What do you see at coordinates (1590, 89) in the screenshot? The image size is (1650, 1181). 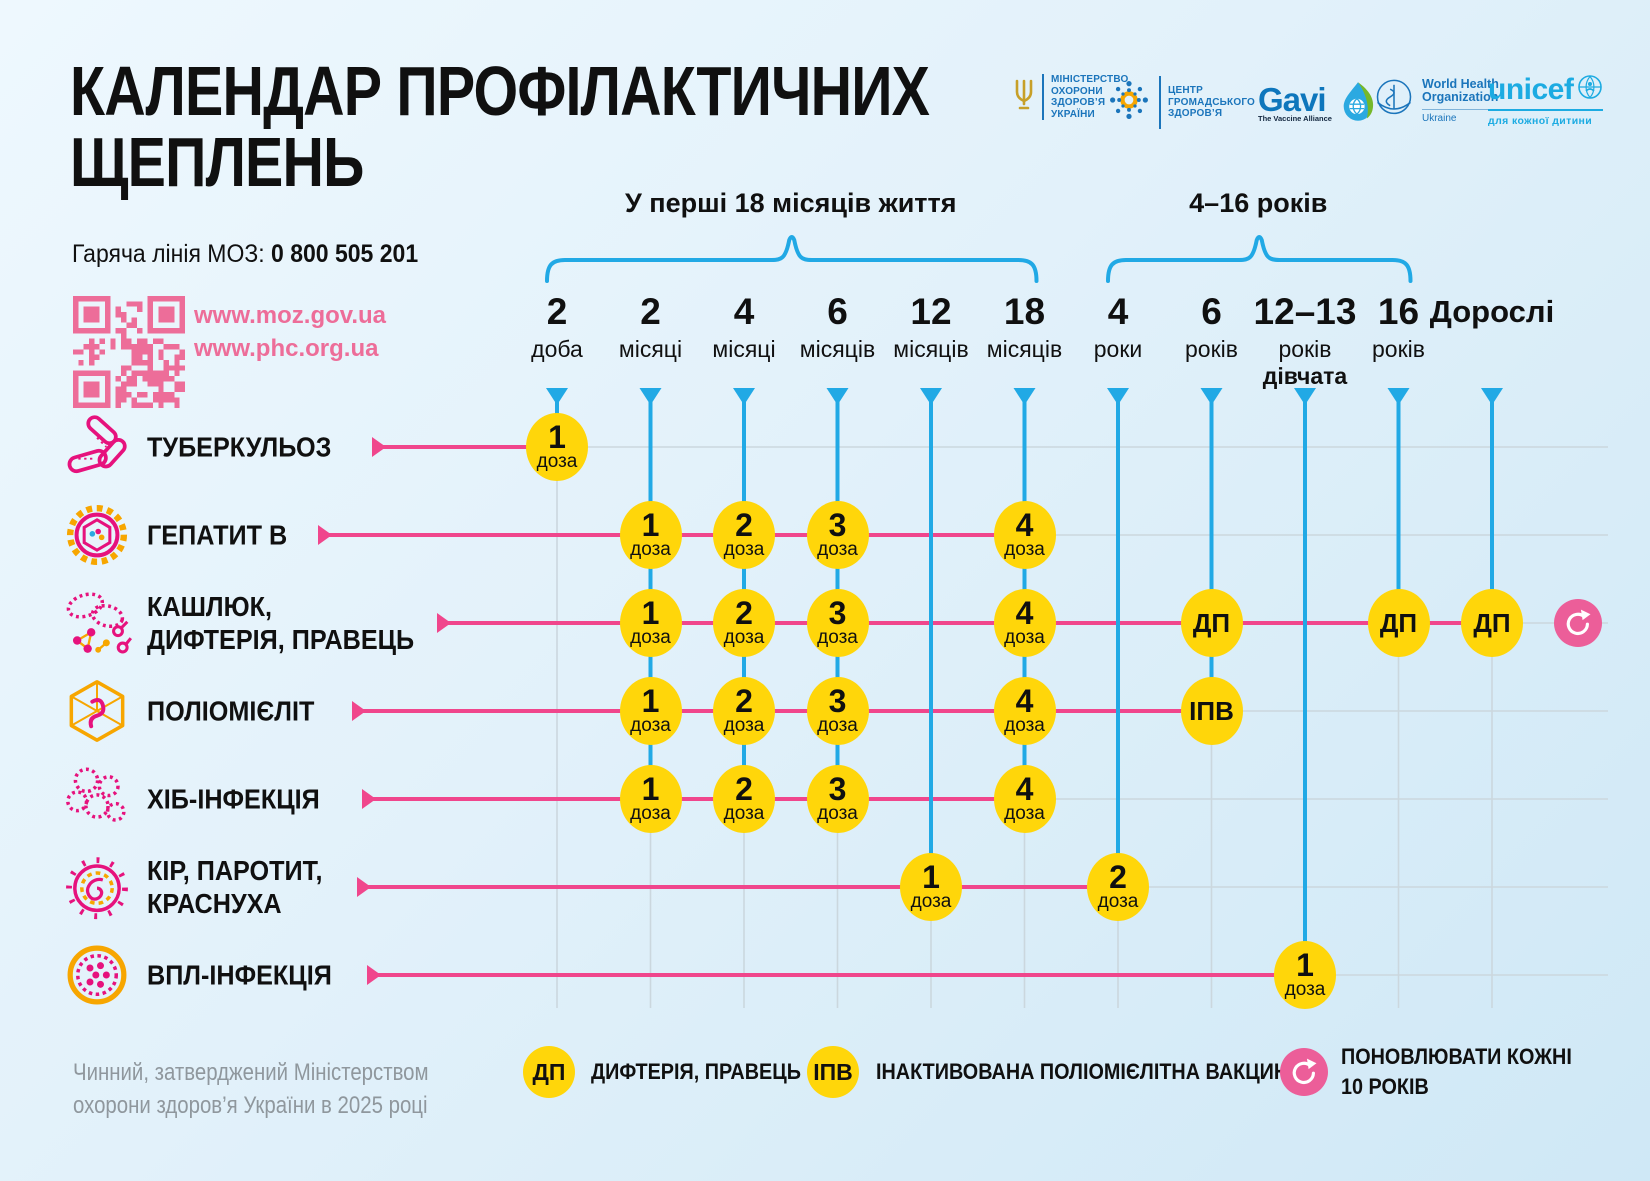 I see `unicef-globe-icon` at bounding box center [1590, 89].